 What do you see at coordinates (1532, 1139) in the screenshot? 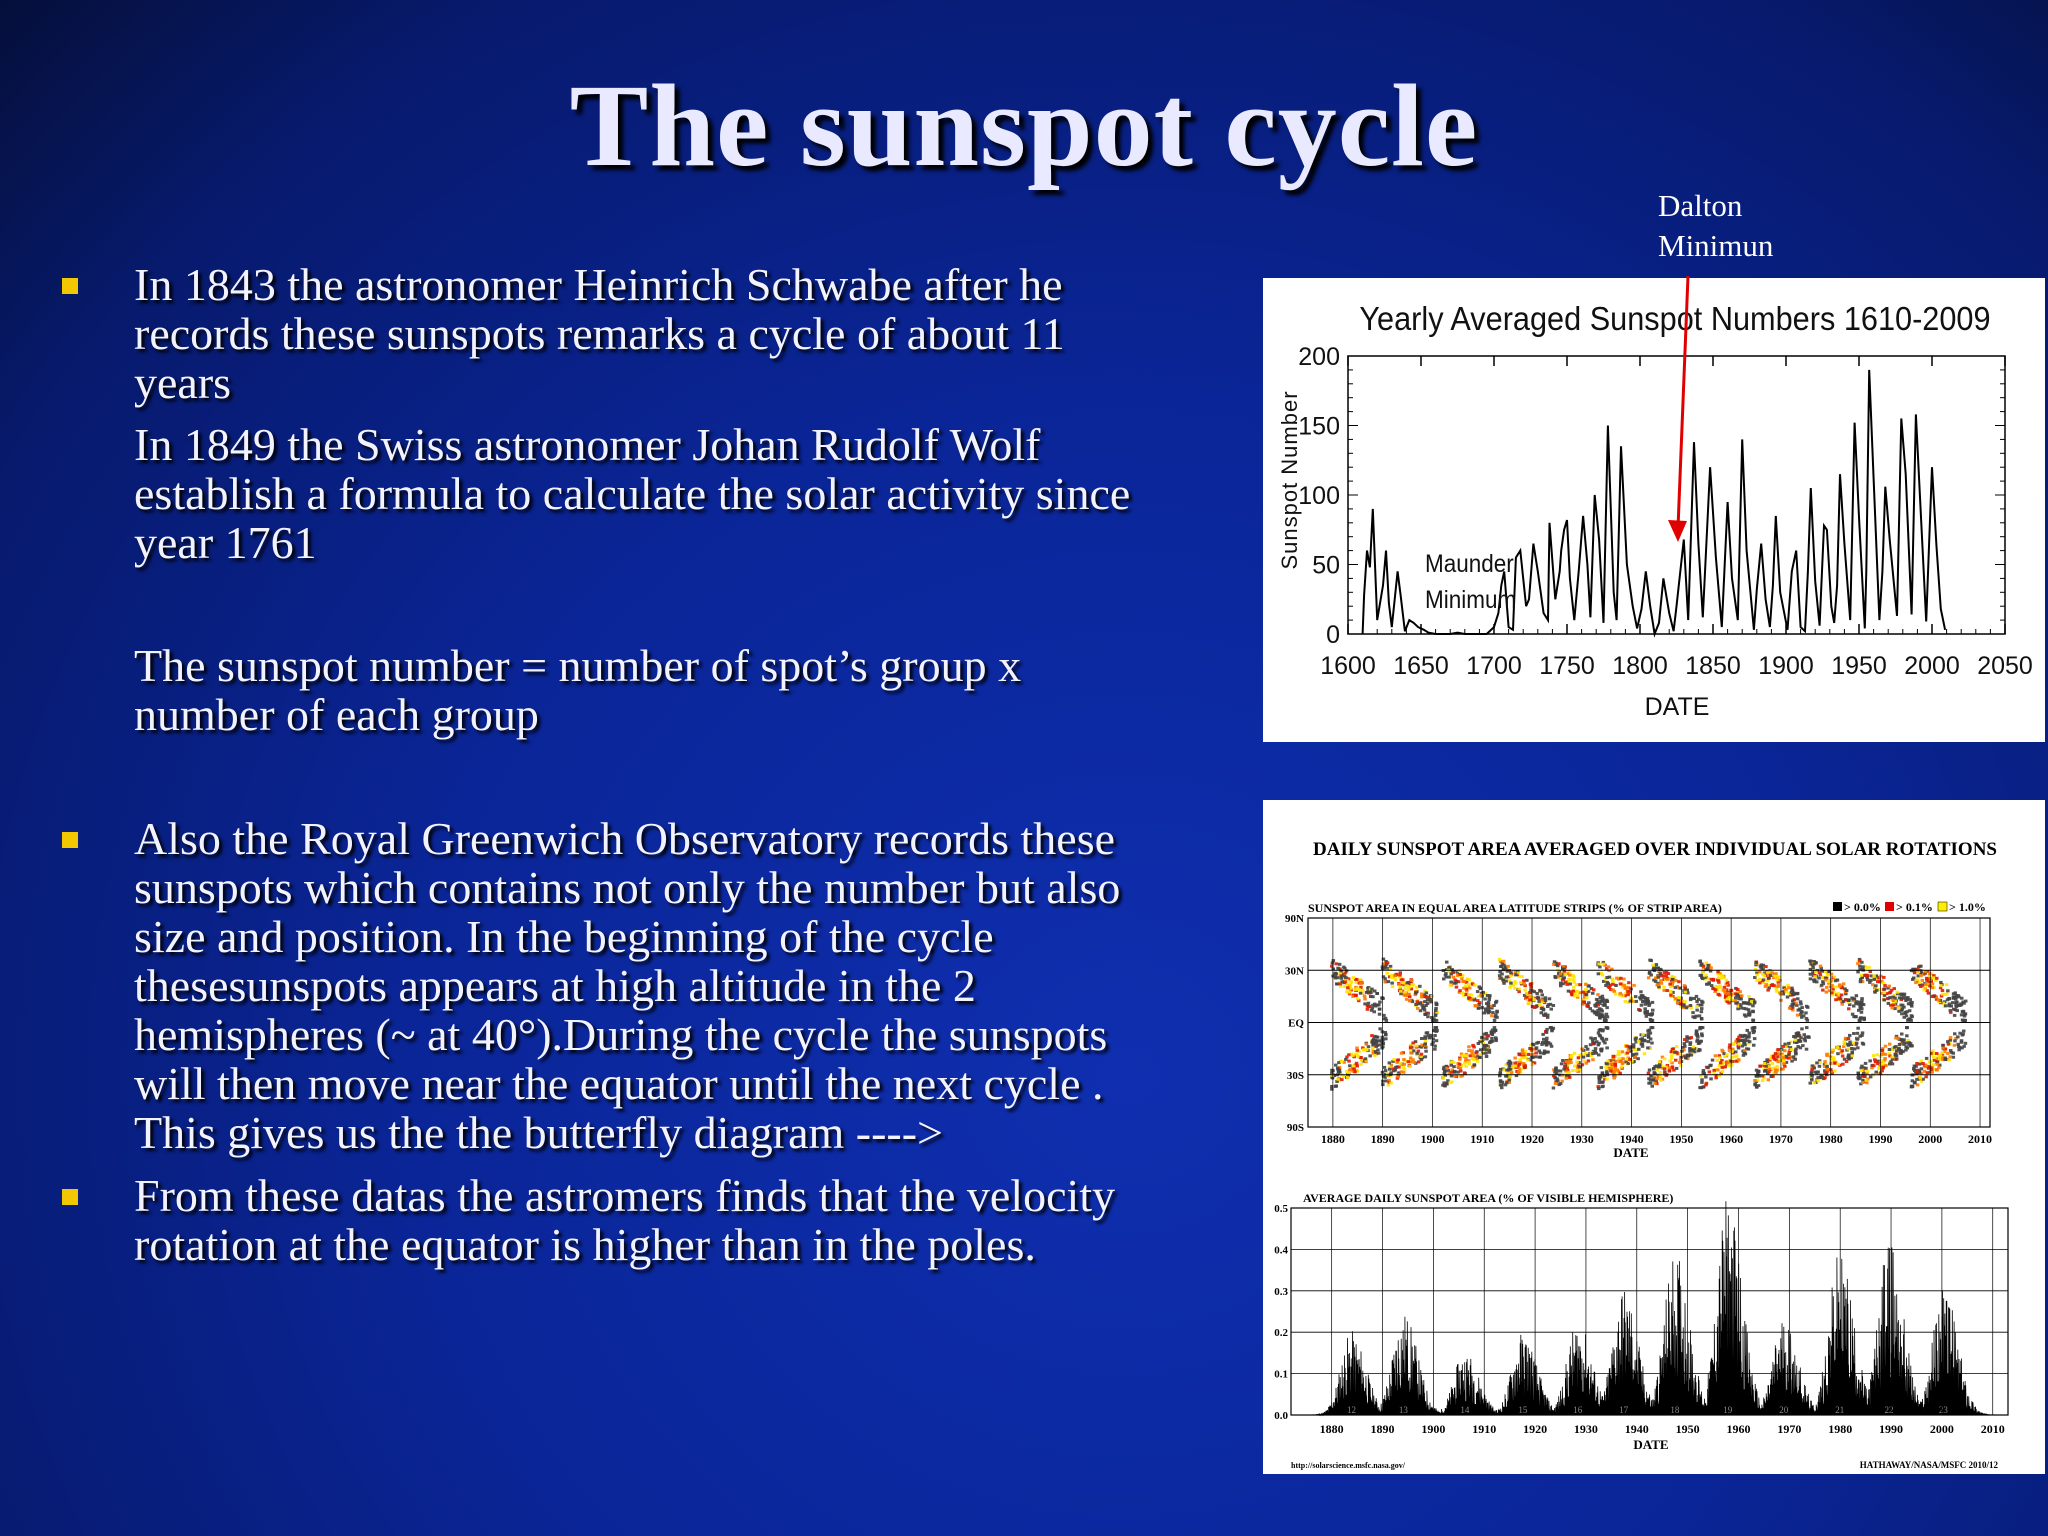
I see `chart2-xtick-label: 1920` at bounding box center [1532, 1139].